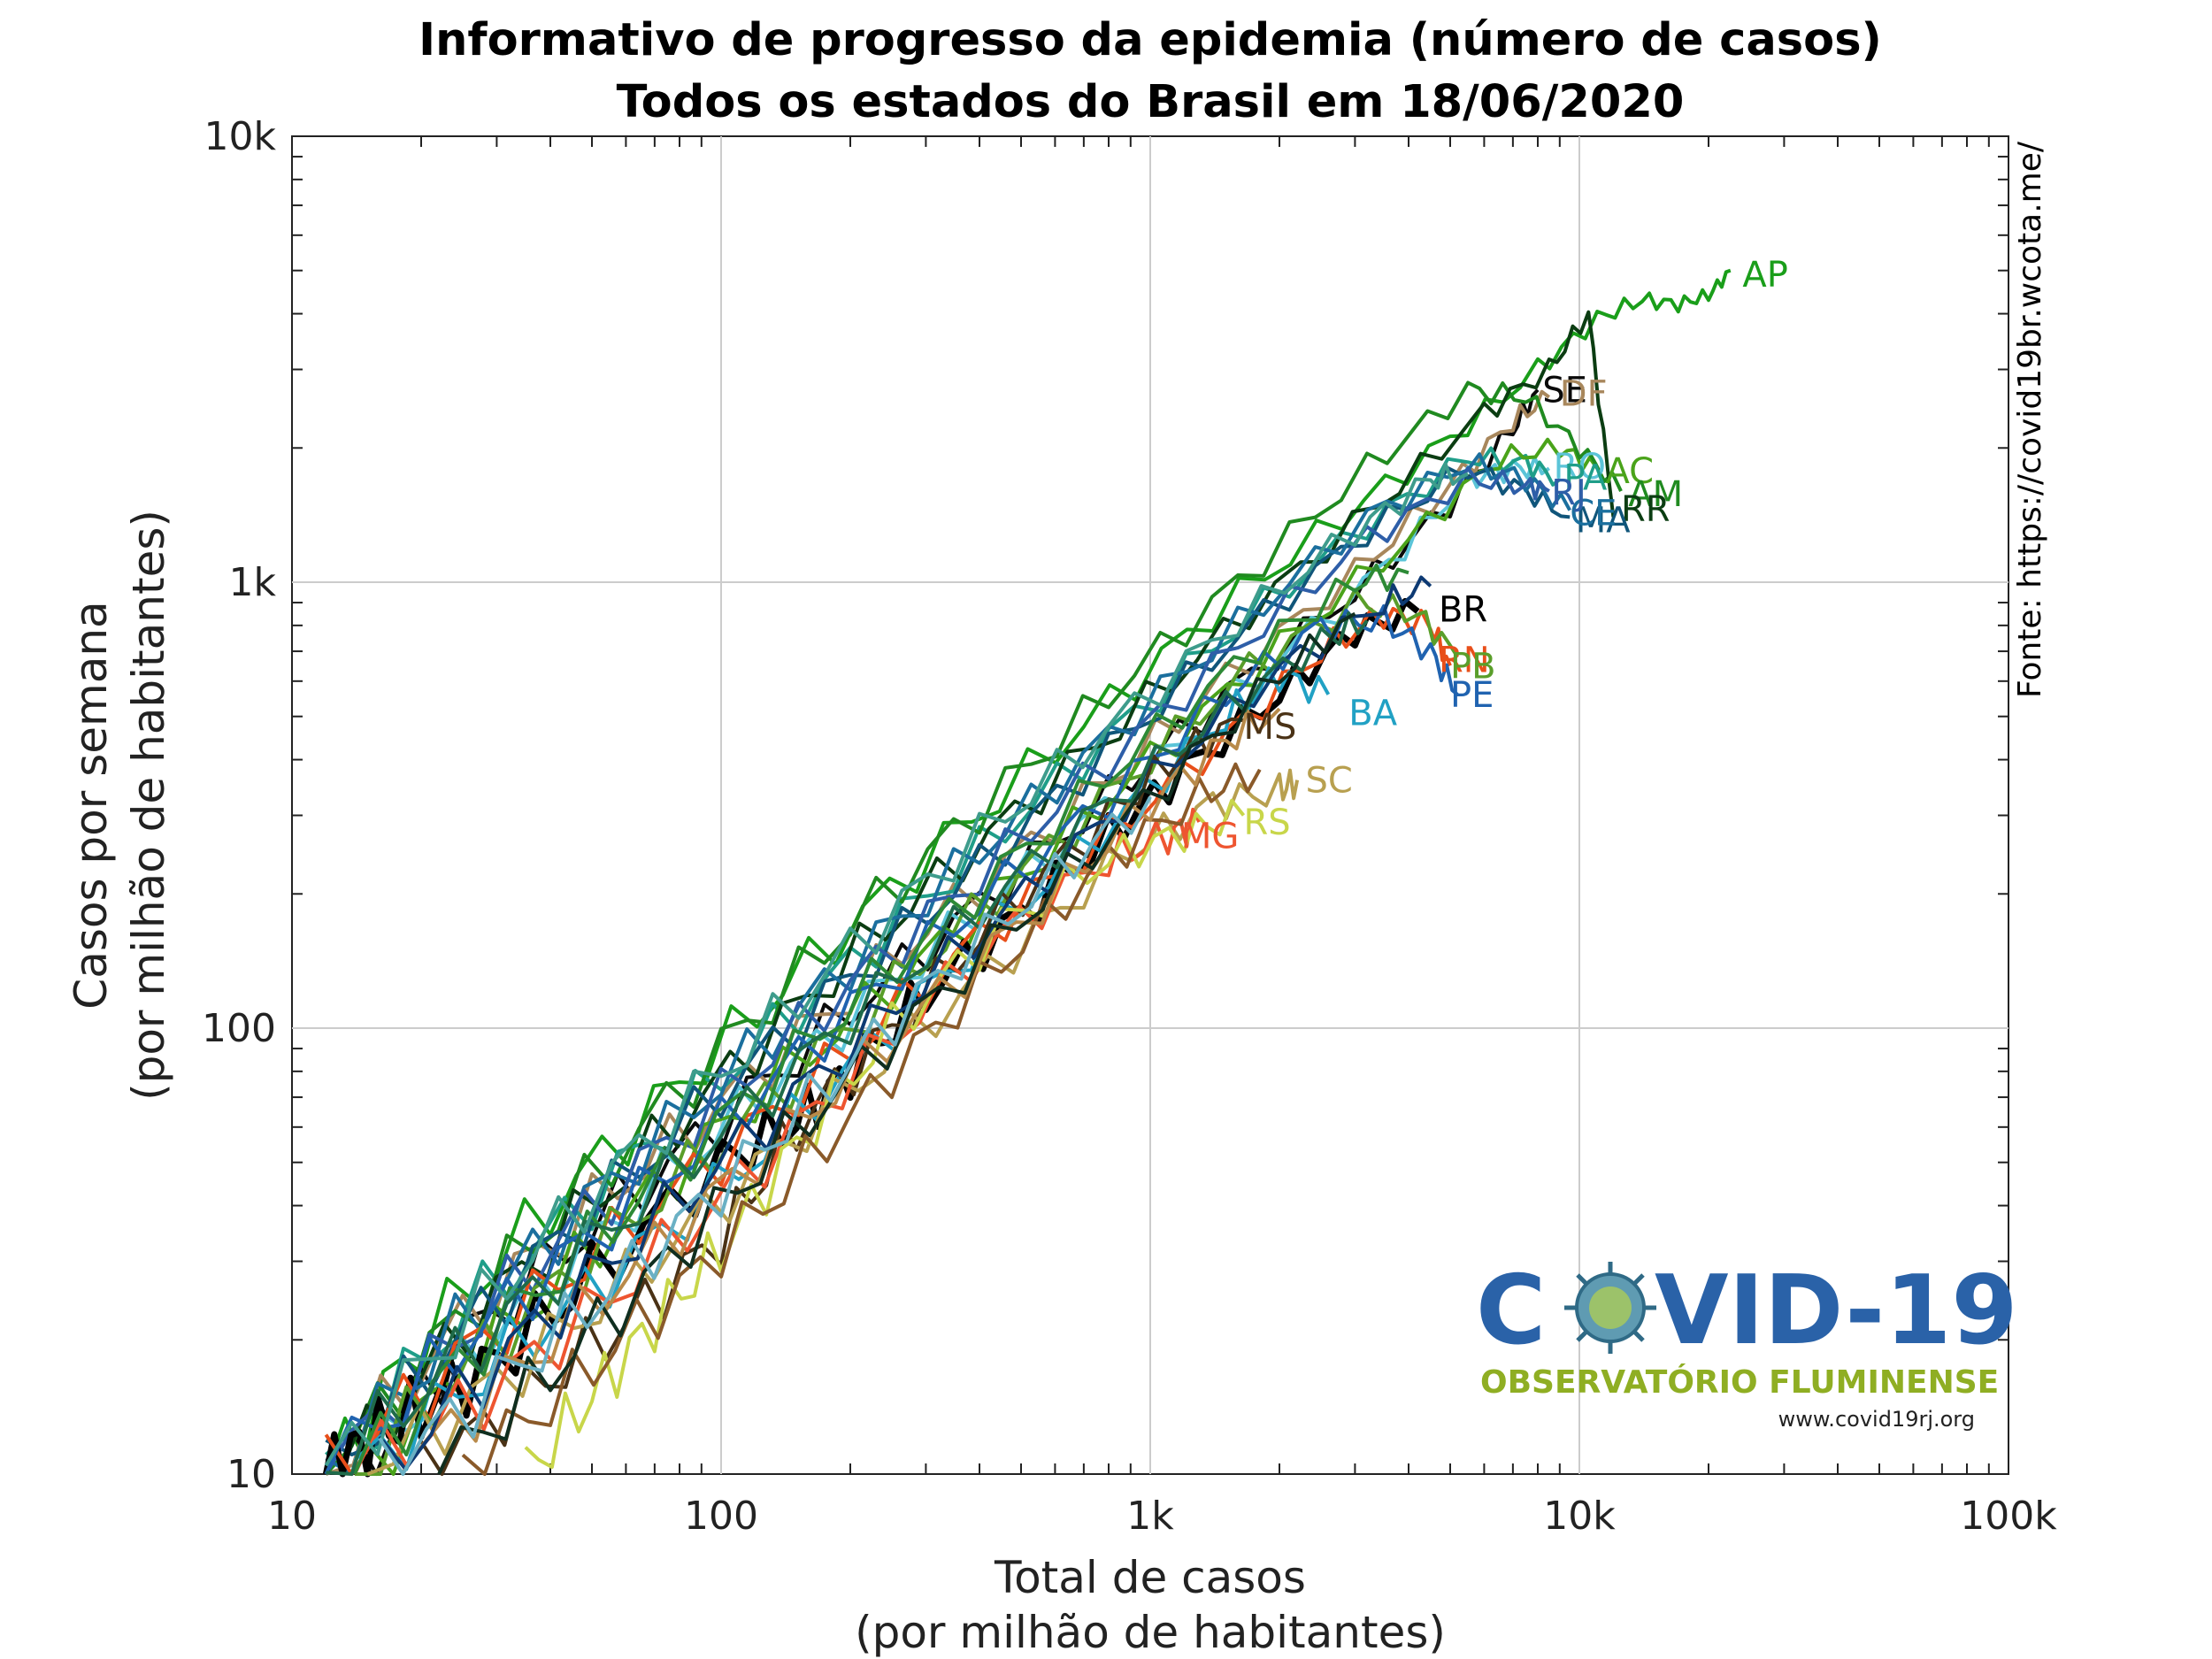  Describe the element at coordinates (1270, 728) in the screenshot. I see `series-label-ms: MS` at that location.